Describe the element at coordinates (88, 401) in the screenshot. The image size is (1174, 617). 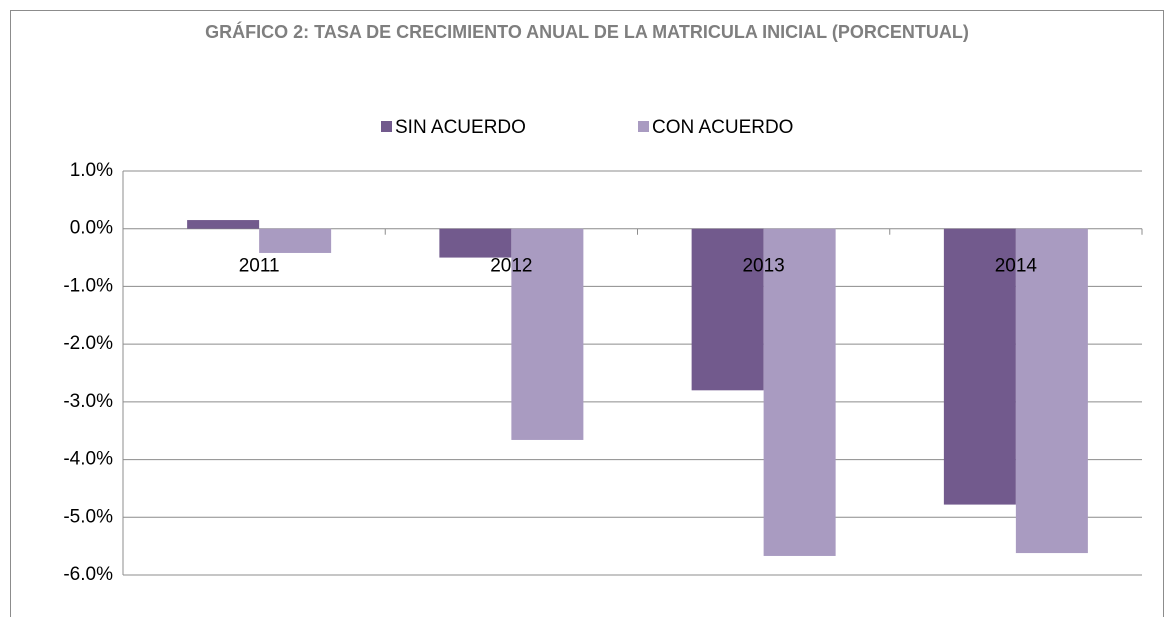
I see `y-tick-label: -3.0%` at that location.